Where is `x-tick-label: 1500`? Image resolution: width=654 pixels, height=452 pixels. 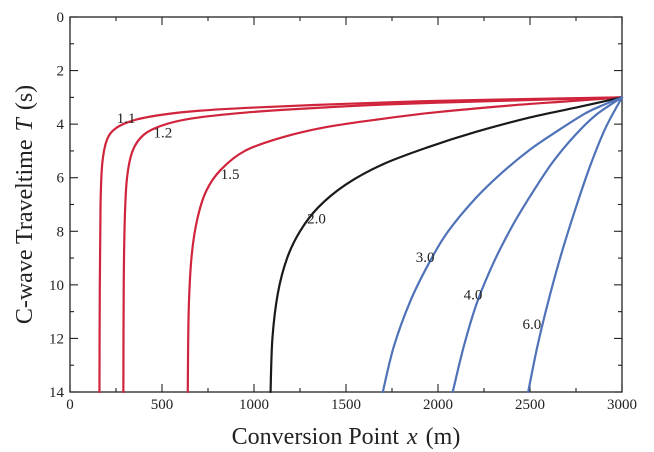
x-tick-label: 1500 is located at coordinates (346, 405).